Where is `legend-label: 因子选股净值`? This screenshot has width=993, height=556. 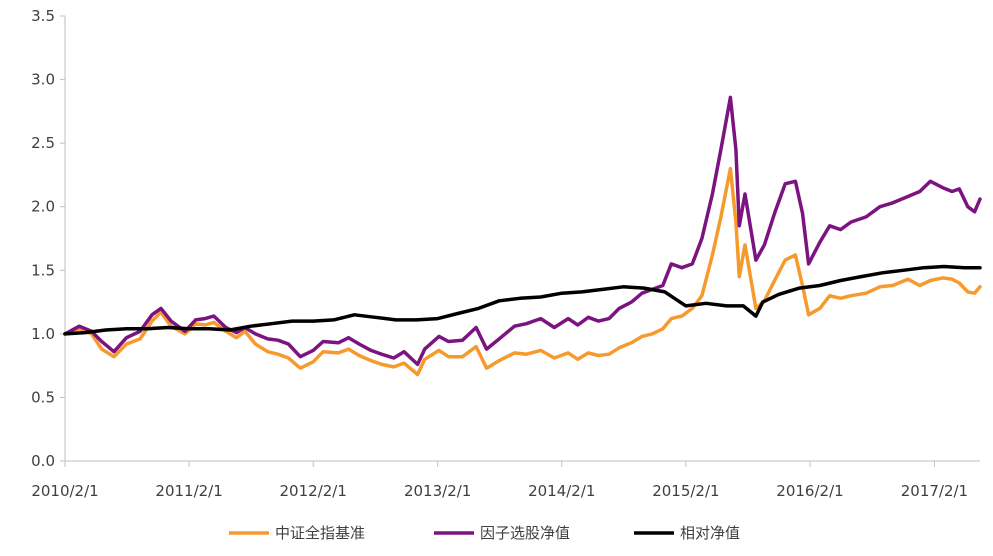 legend-label: 因子选股净值 is located at coordinates (525, 533).